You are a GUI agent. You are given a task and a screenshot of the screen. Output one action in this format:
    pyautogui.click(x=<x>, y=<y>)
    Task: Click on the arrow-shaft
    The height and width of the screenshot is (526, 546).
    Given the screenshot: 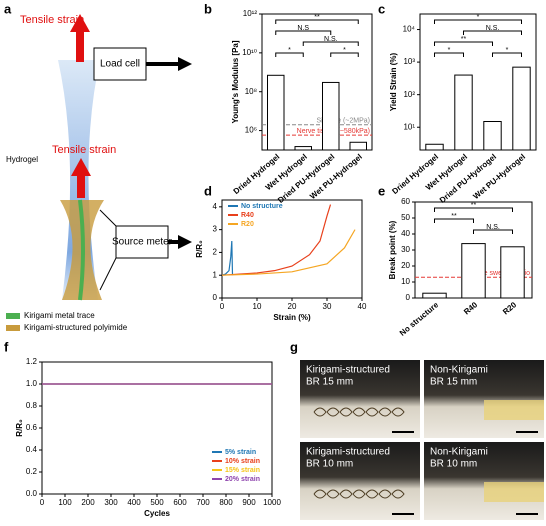 What is the action you would take?
    pyautogui.click(x=81, y=185)
    